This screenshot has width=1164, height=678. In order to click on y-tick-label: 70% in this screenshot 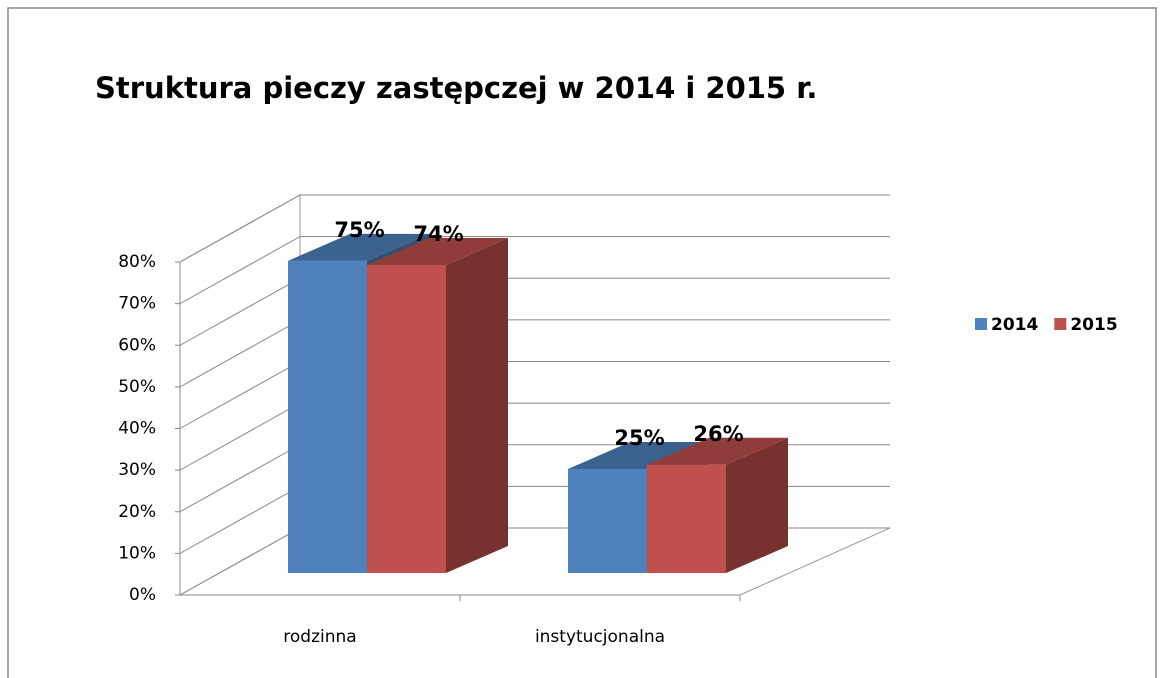, I will do `click(137, 304)`.